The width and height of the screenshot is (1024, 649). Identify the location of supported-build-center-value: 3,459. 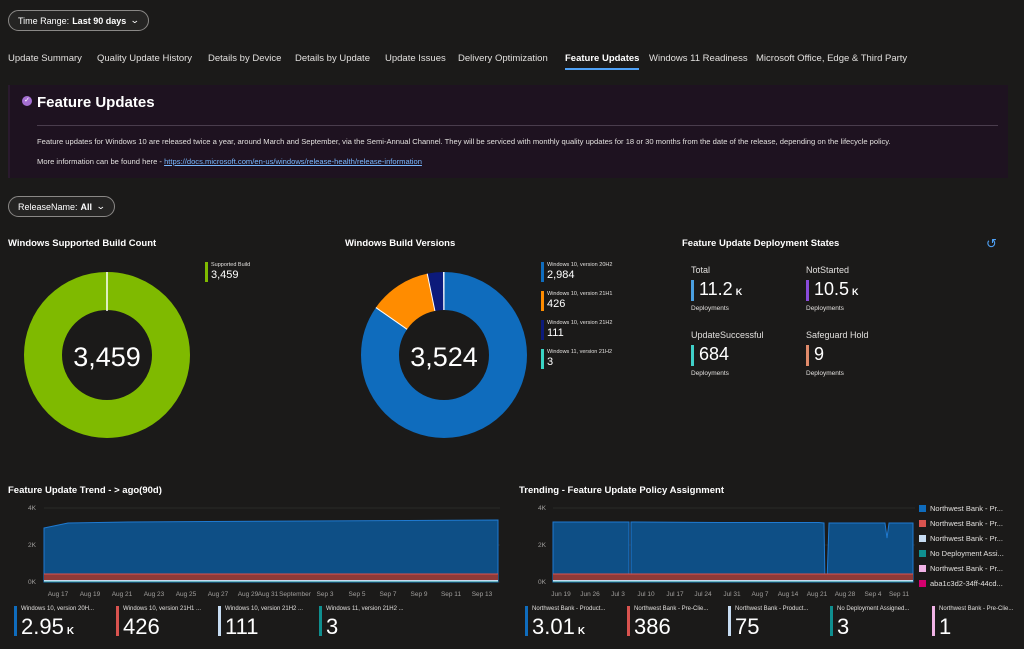
(107, 357).